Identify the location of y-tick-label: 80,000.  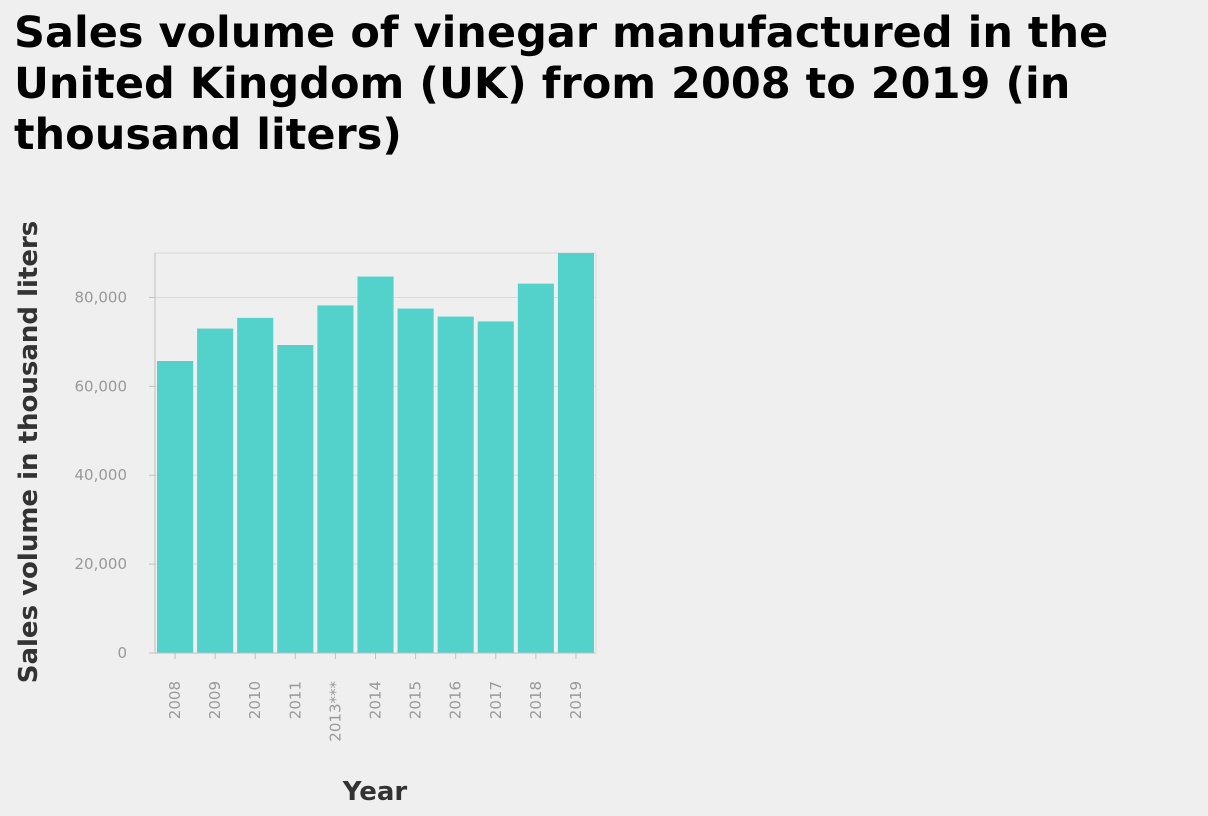
(101, 297).